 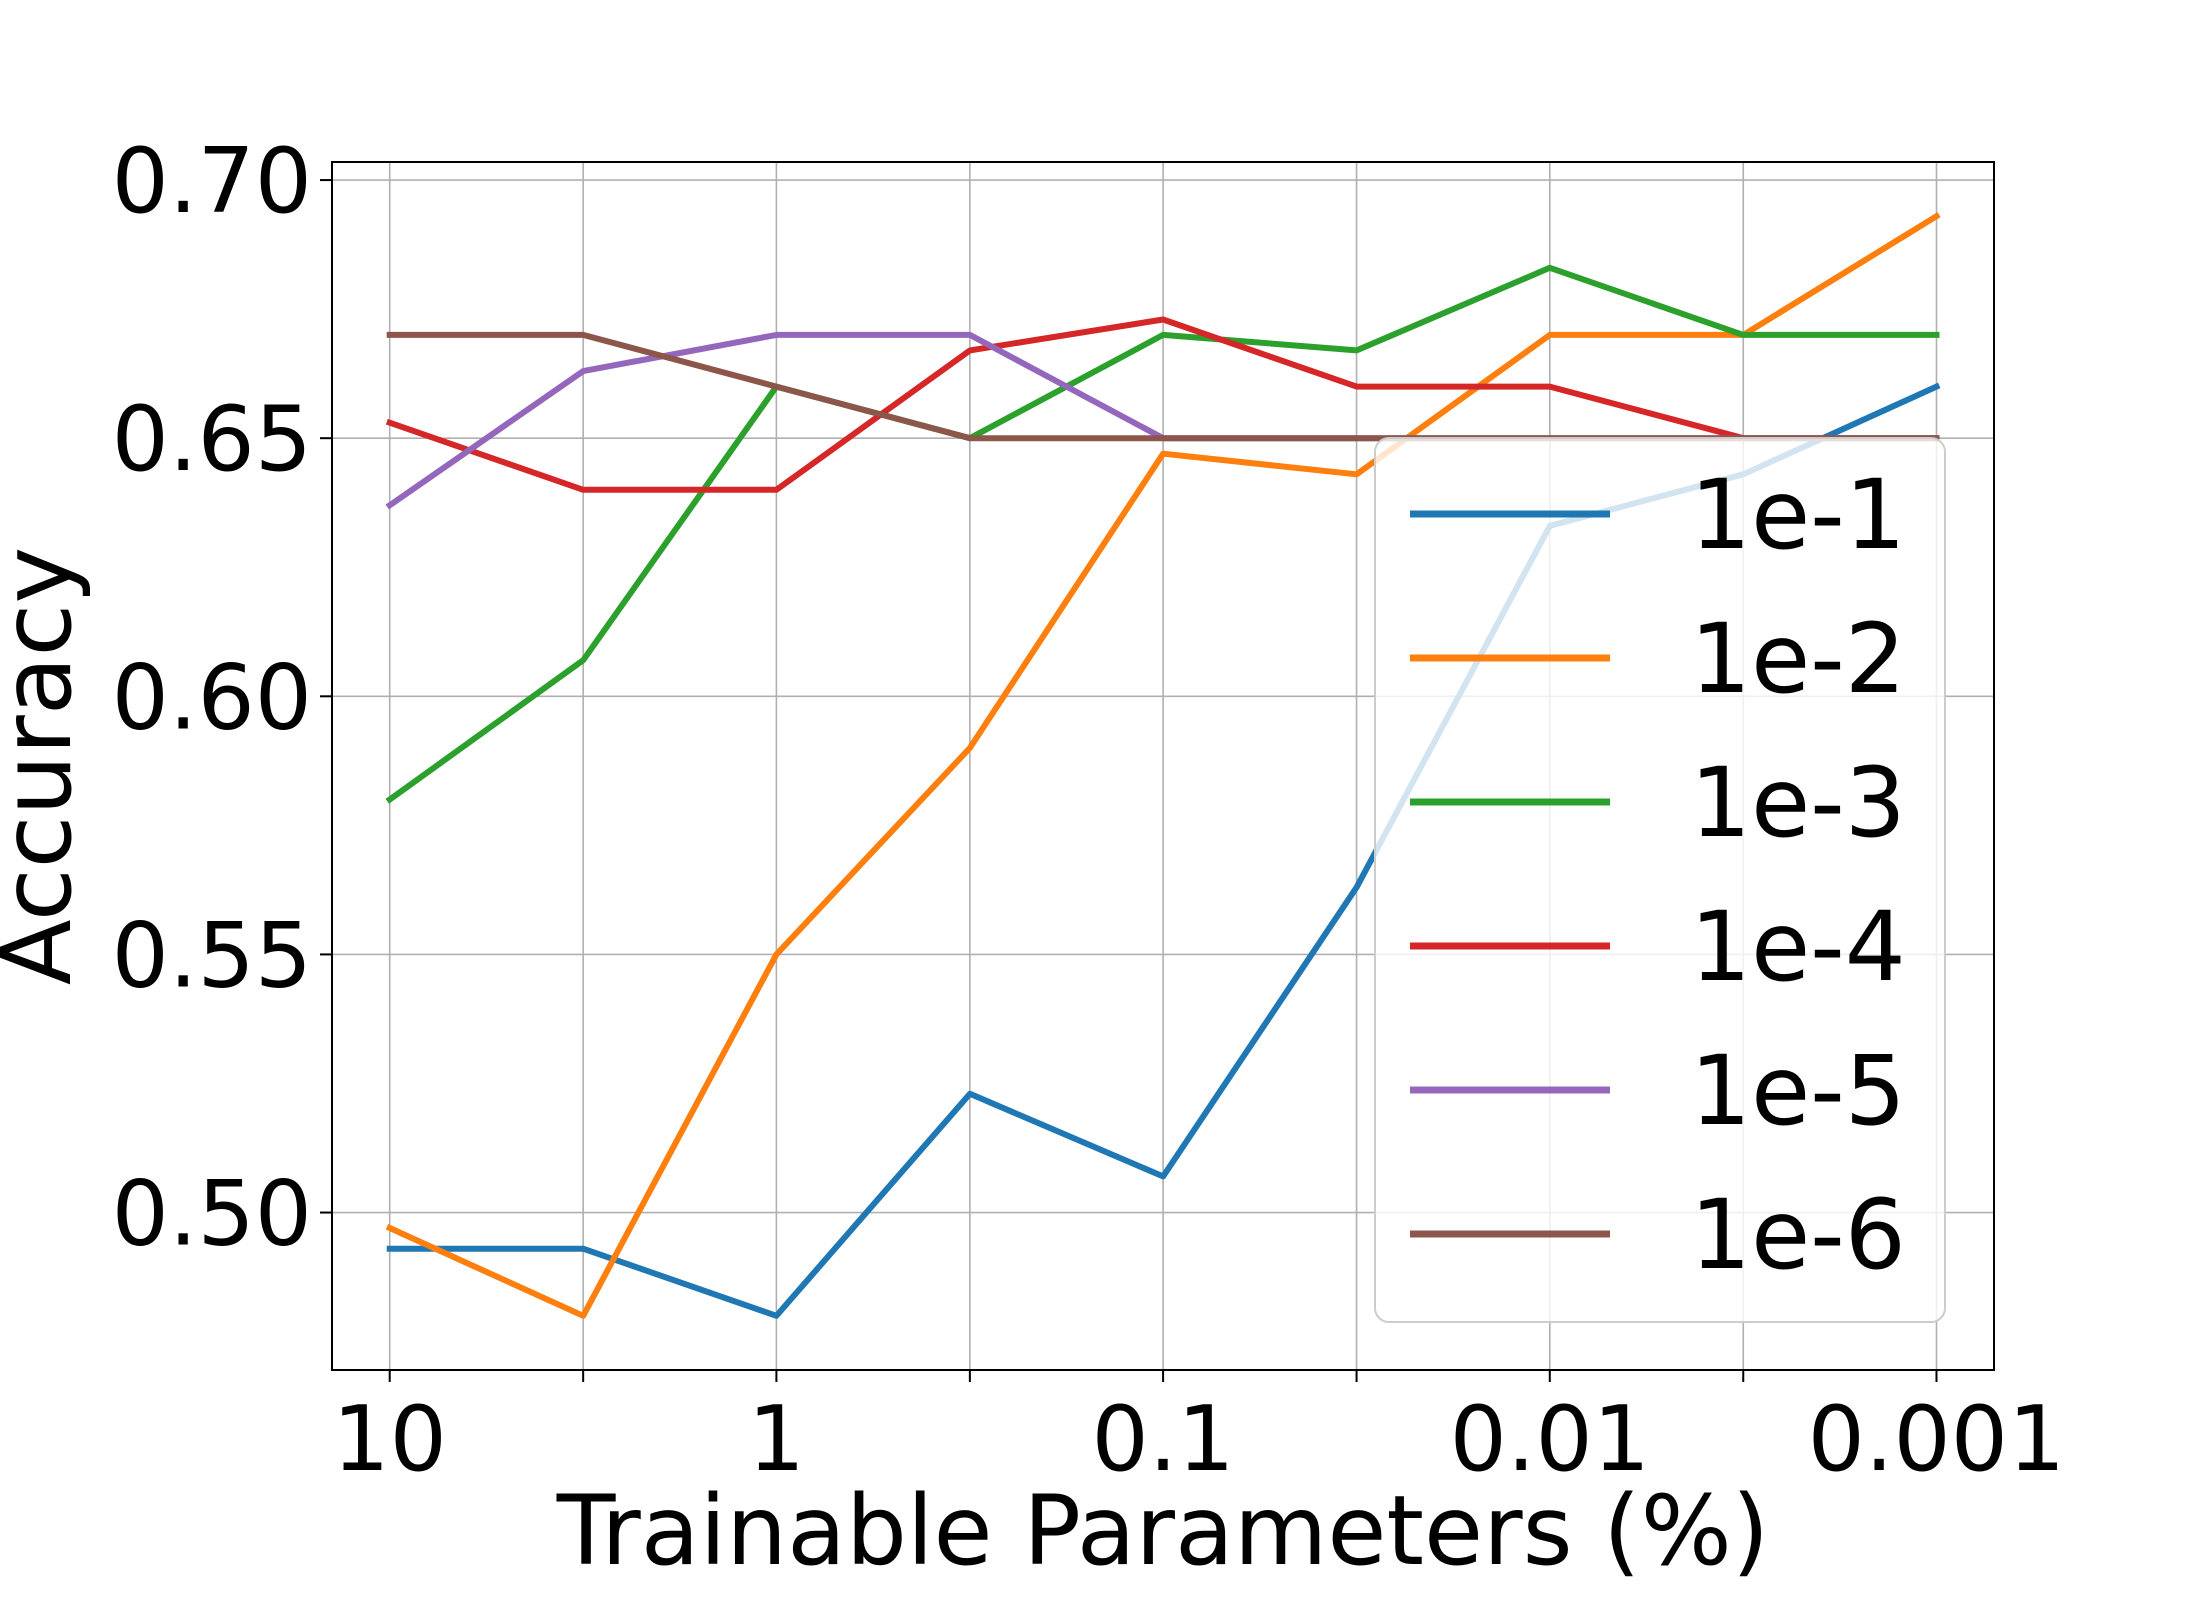 I want to click on x-tick-label: 0.01, so click(x=1550, y=1439).